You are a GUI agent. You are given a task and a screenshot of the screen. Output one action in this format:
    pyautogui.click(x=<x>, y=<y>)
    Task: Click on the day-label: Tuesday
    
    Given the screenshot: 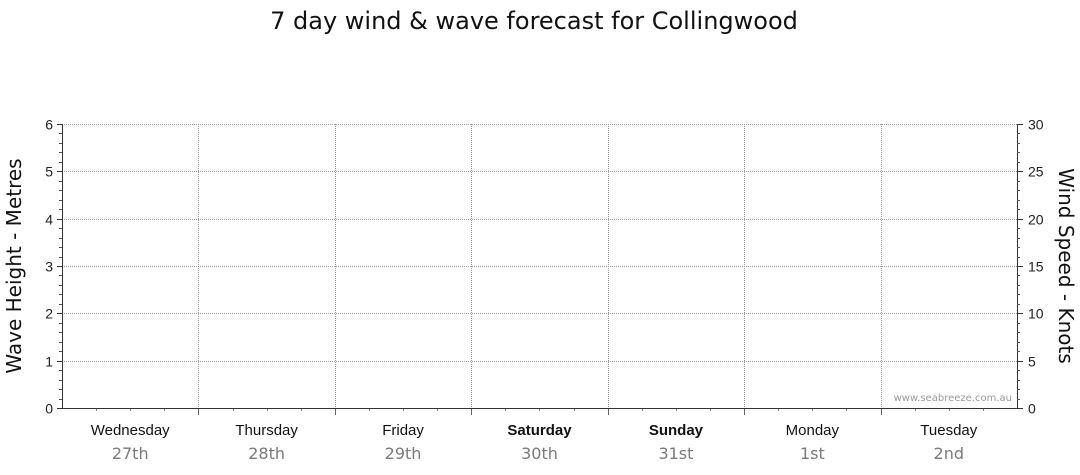 What is the action you would take?
    pyautogui.click(x=948, y=430)
    